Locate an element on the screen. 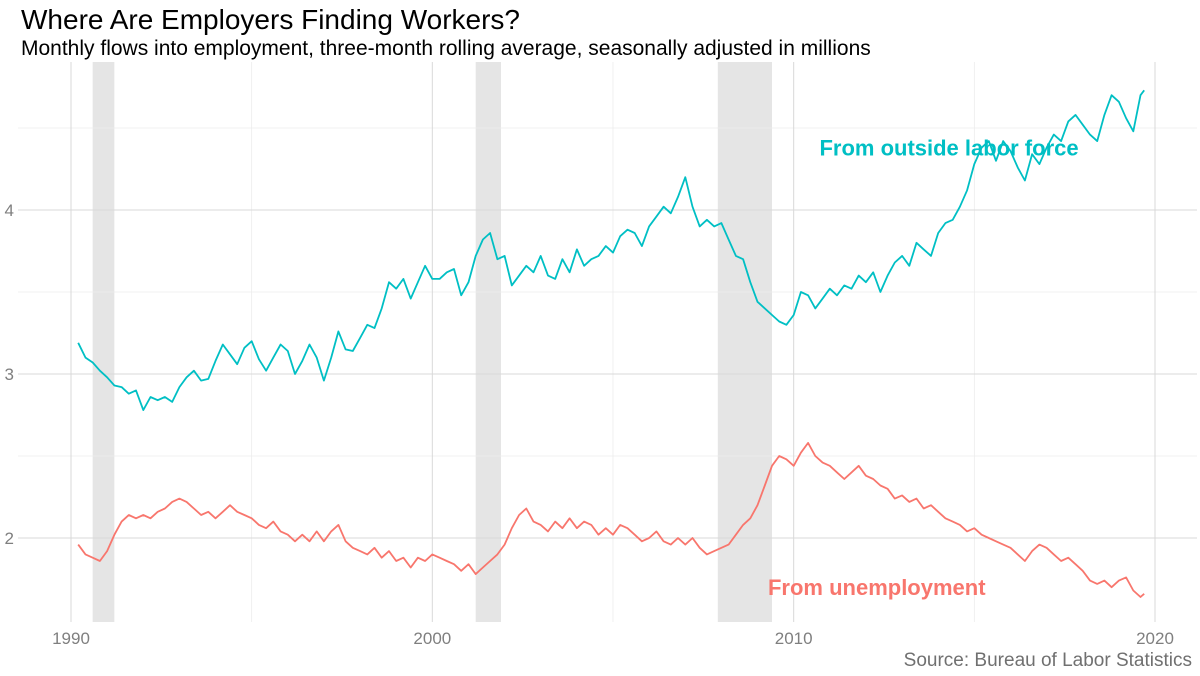 Image resolution: width=1200 pixels, height=676 pixels. x-tick-label-2020: 2020 is located at coordinates (1155, 638).